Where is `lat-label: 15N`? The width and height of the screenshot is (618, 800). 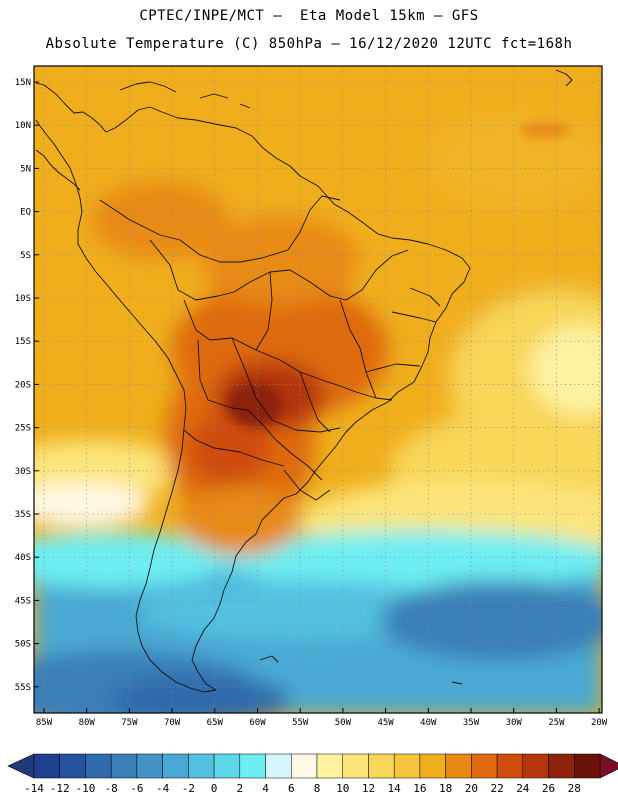
lat-label: 15N is located at coordinates (23, 83).